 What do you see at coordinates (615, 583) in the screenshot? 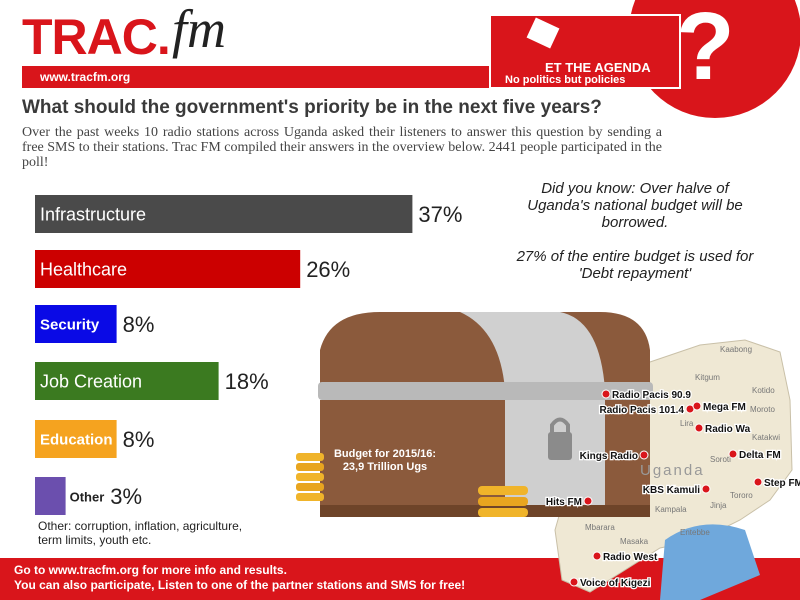
I see `station-label: Voice of Kigezi` at bounding box center [615, 583].